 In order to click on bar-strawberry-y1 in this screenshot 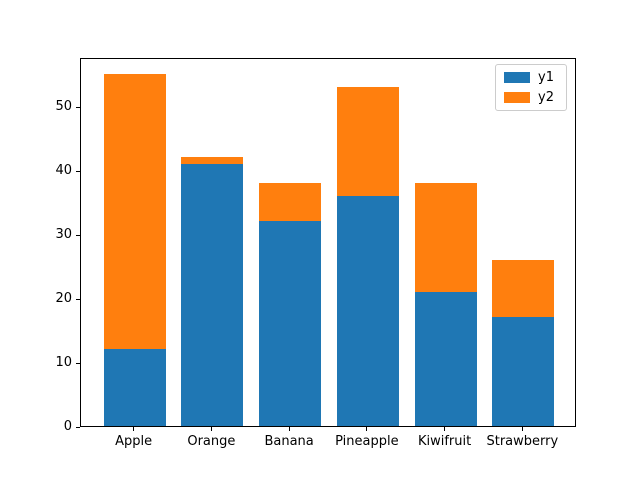, I will do `click(523, 371)`.